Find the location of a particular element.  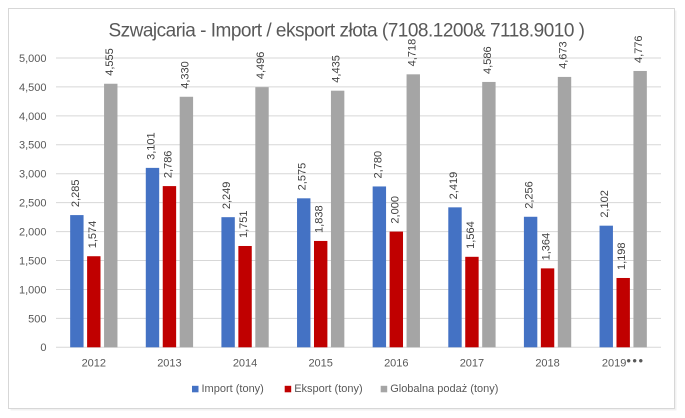

svg-text: 4,500 is located at coordinates (33, 88).